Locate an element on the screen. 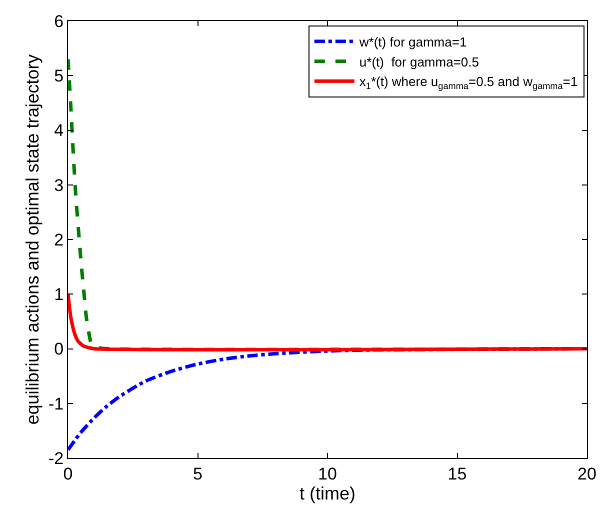 The image size is (608, 512). x-tick-label: 10 is located at coordinates (327, 474).